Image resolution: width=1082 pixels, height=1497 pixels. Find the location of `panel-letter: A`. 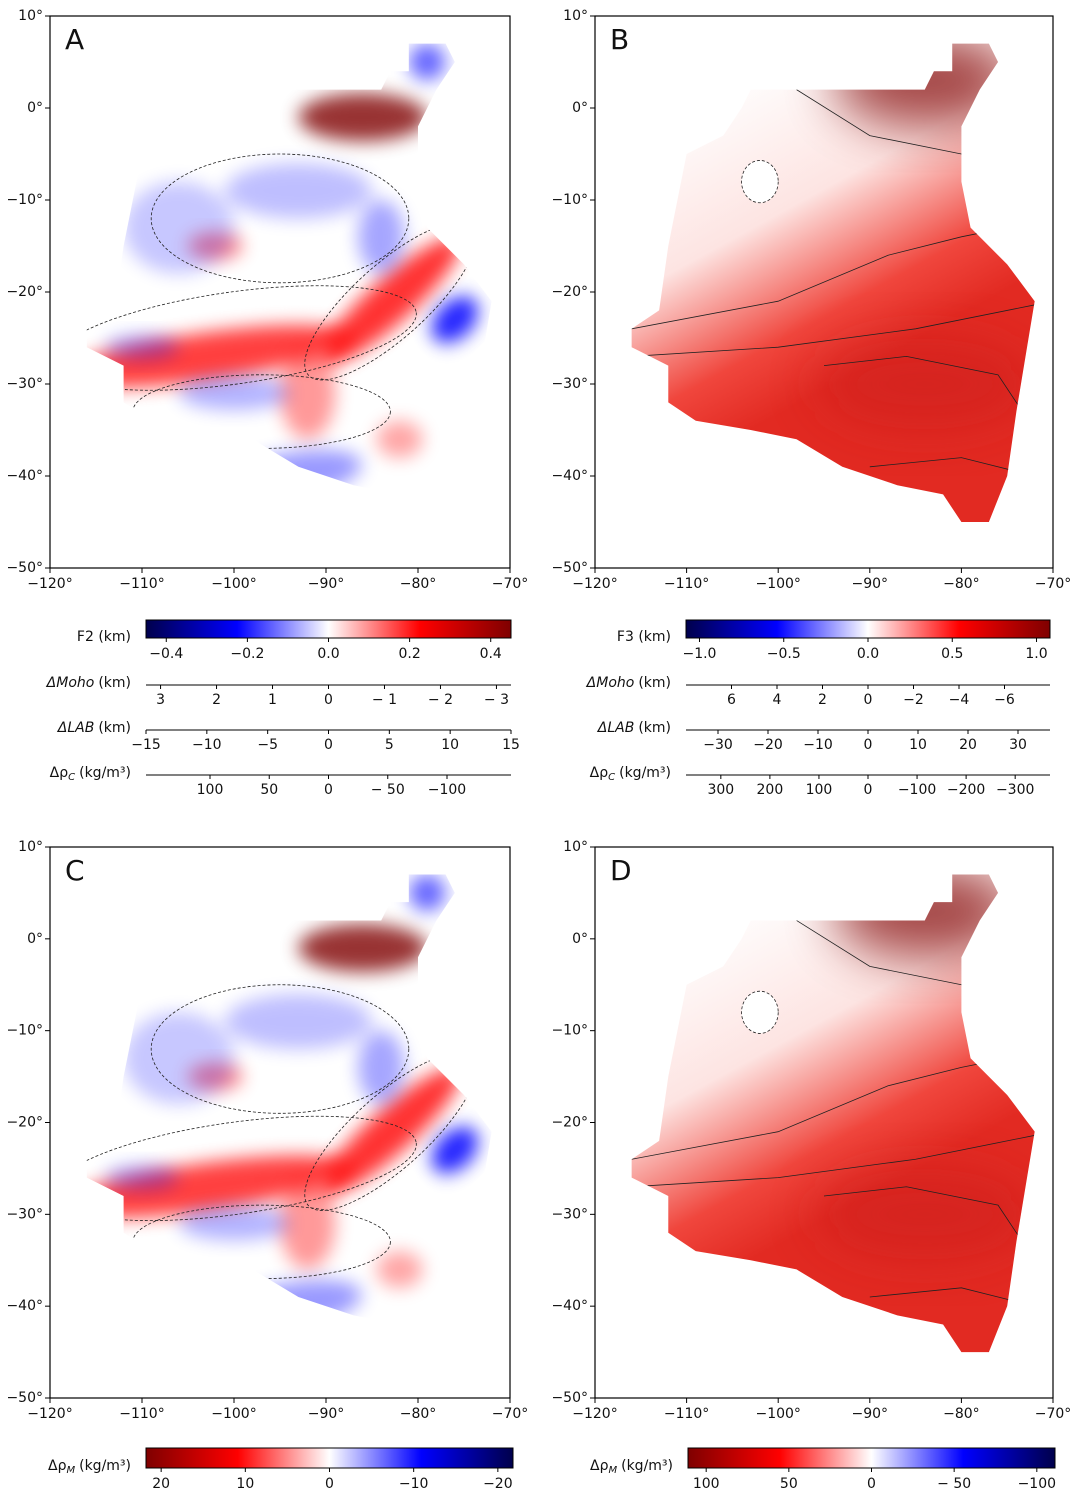

panel-letter: A is located at coordinates (74, 39).